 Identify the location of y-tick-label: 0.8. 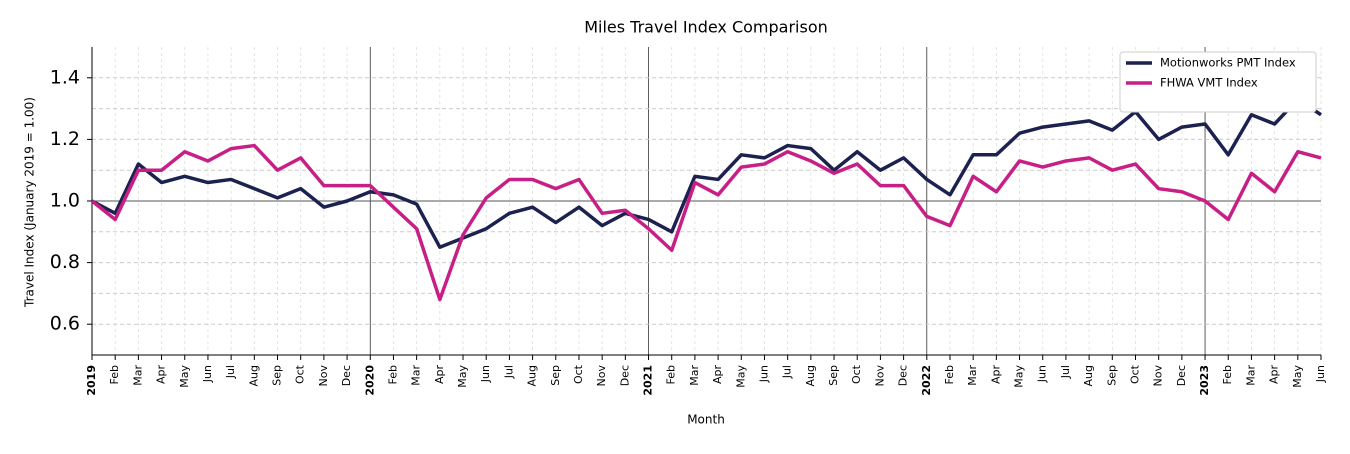
(65, 262).